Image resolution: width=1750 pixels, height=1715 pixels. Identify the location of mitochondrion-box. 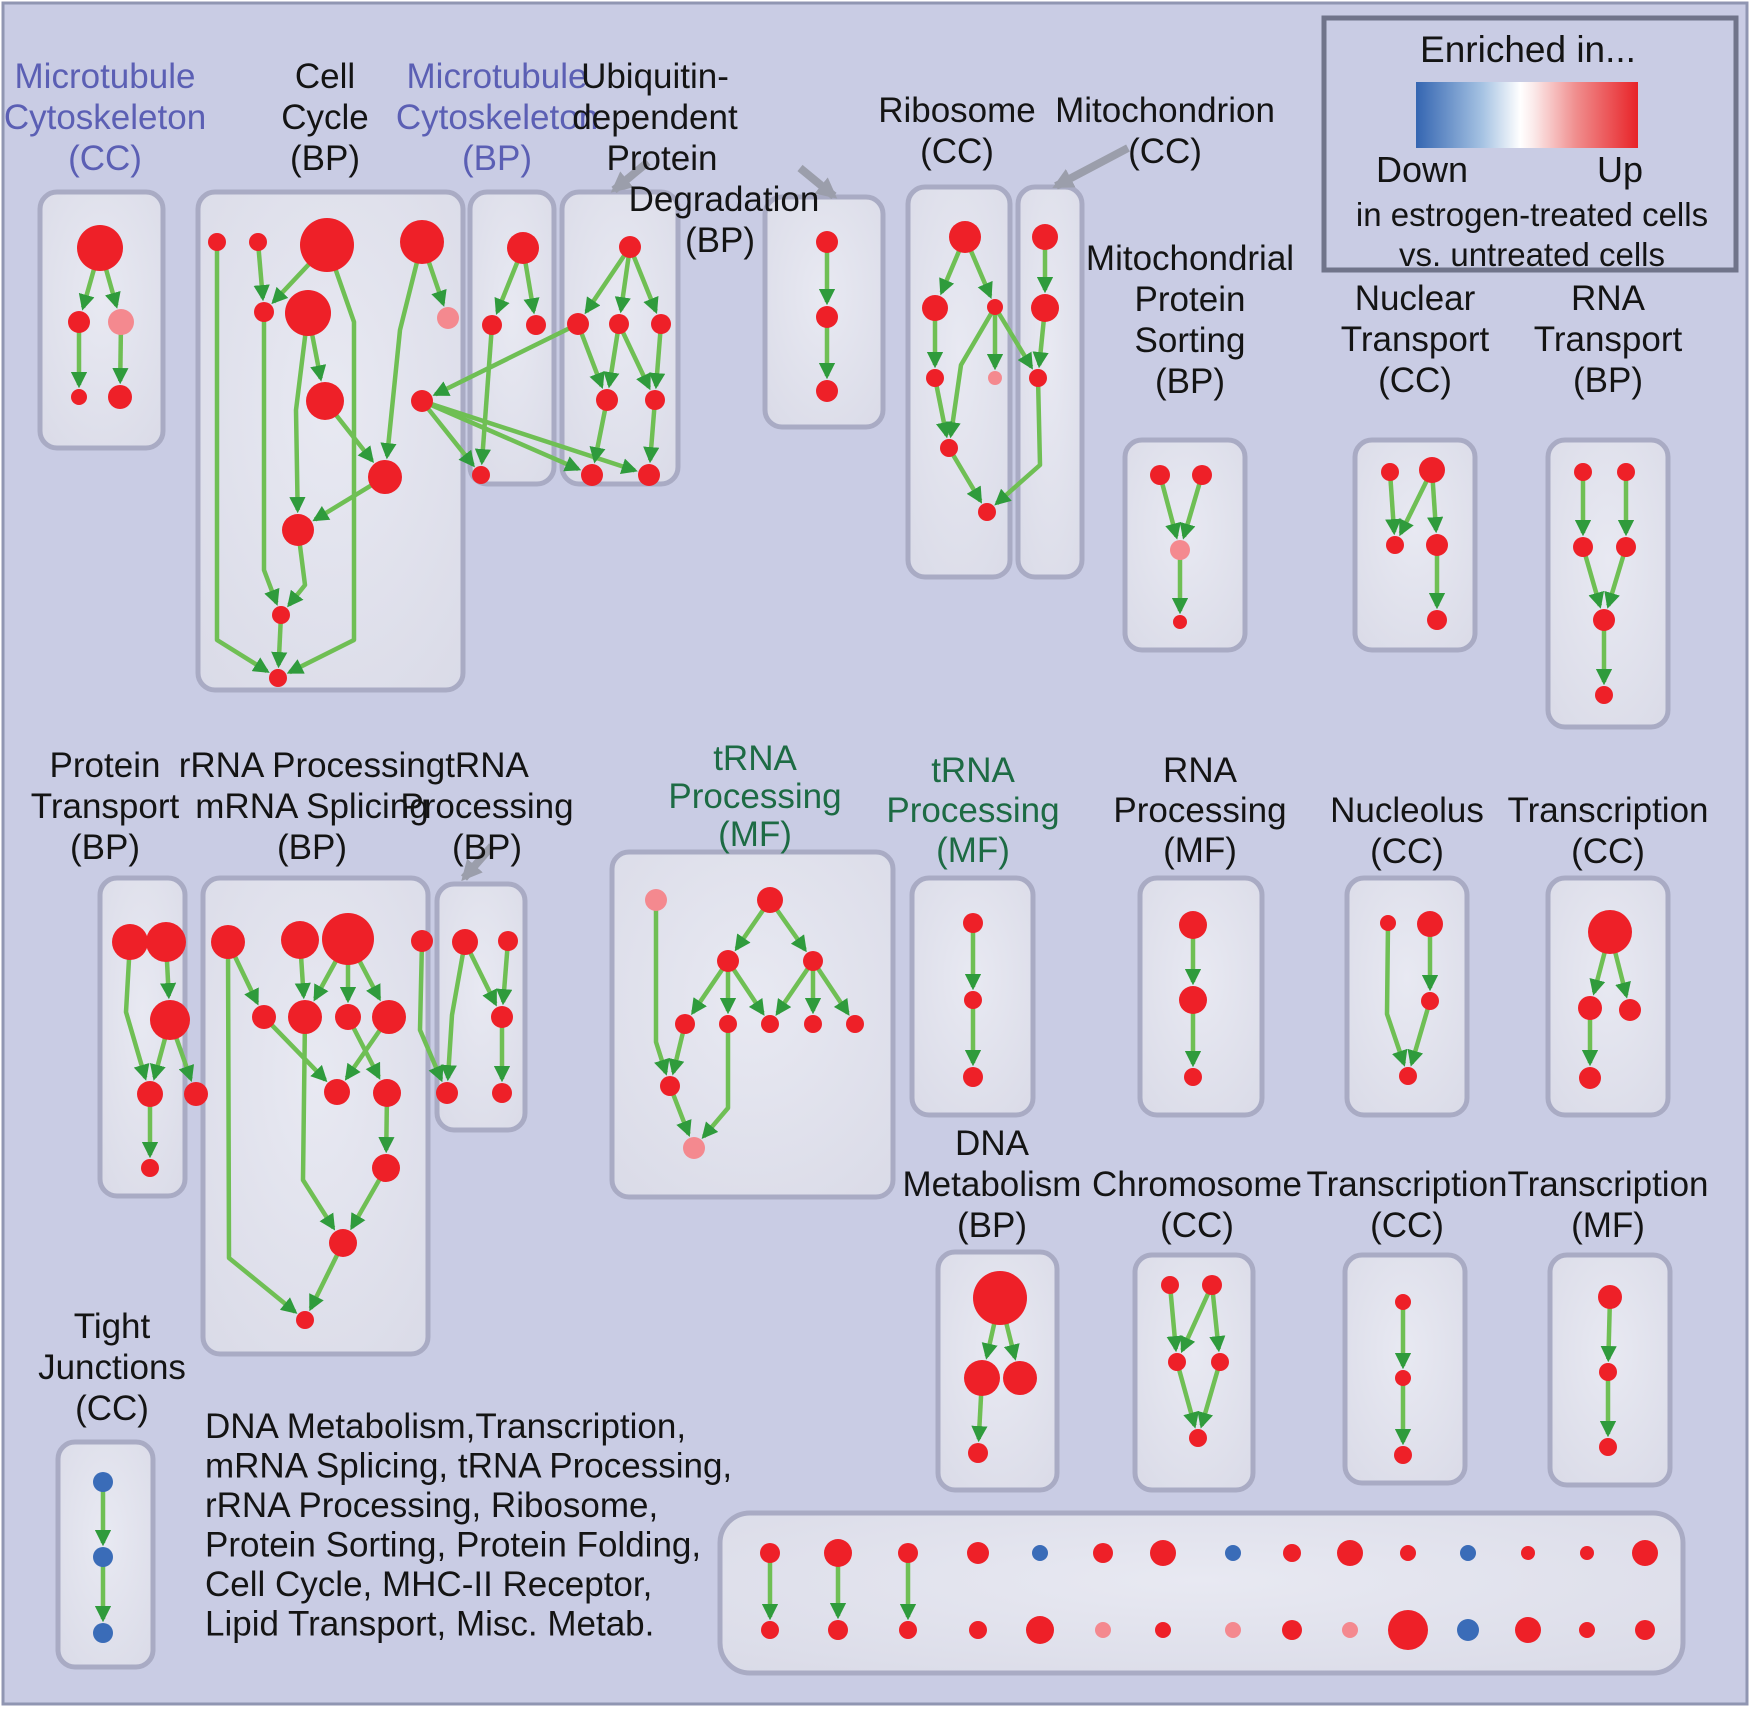
(1050, 382).